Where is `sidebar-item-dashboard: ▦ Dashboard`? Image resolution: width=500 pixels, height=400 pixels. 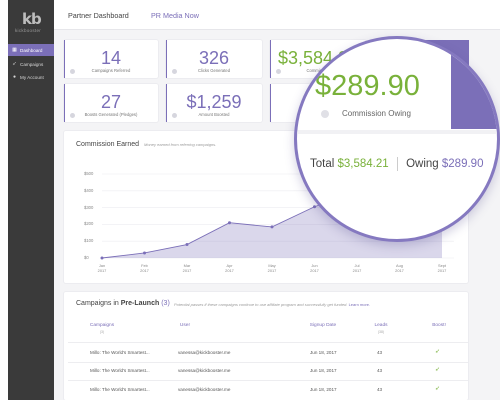
sidebar-item-dashboard: ▦ Dashboard is located at coordinates (31, 50).